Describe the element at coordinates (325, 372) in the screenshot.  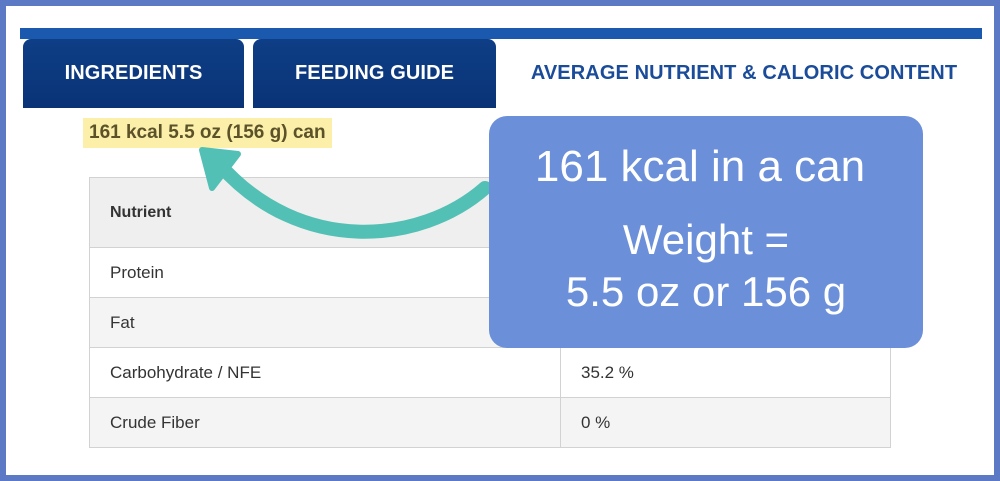
I see `nutrient-name: Carbohydrate / NFE` at that location.